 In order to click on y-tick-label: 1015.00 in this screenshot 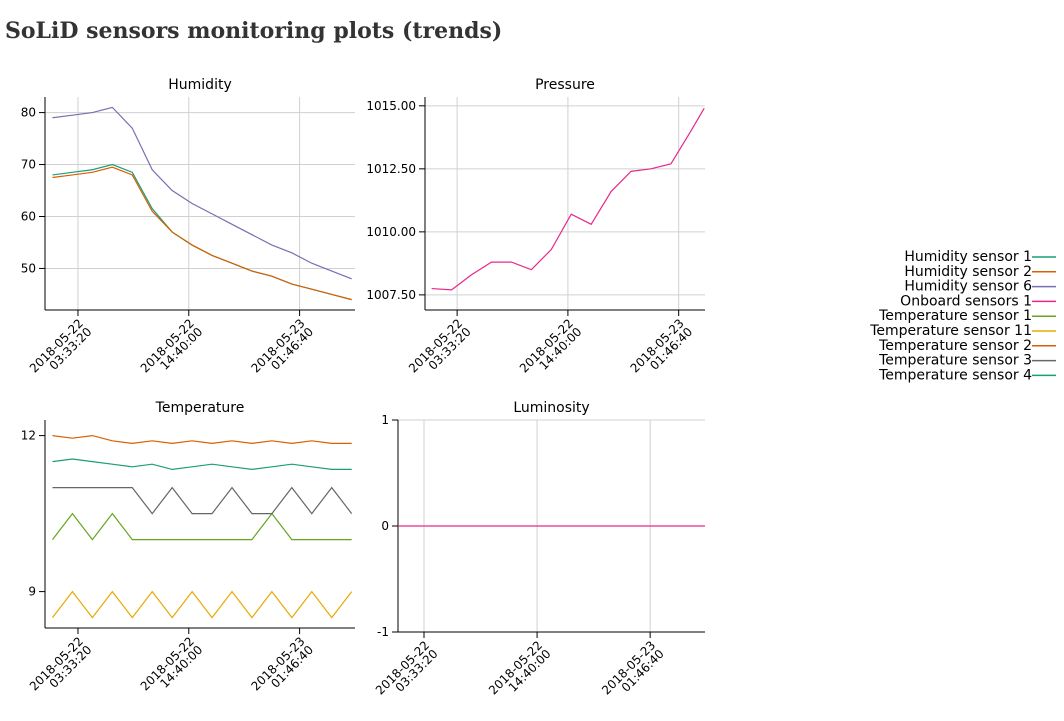, I will do `click(391, 106)`.